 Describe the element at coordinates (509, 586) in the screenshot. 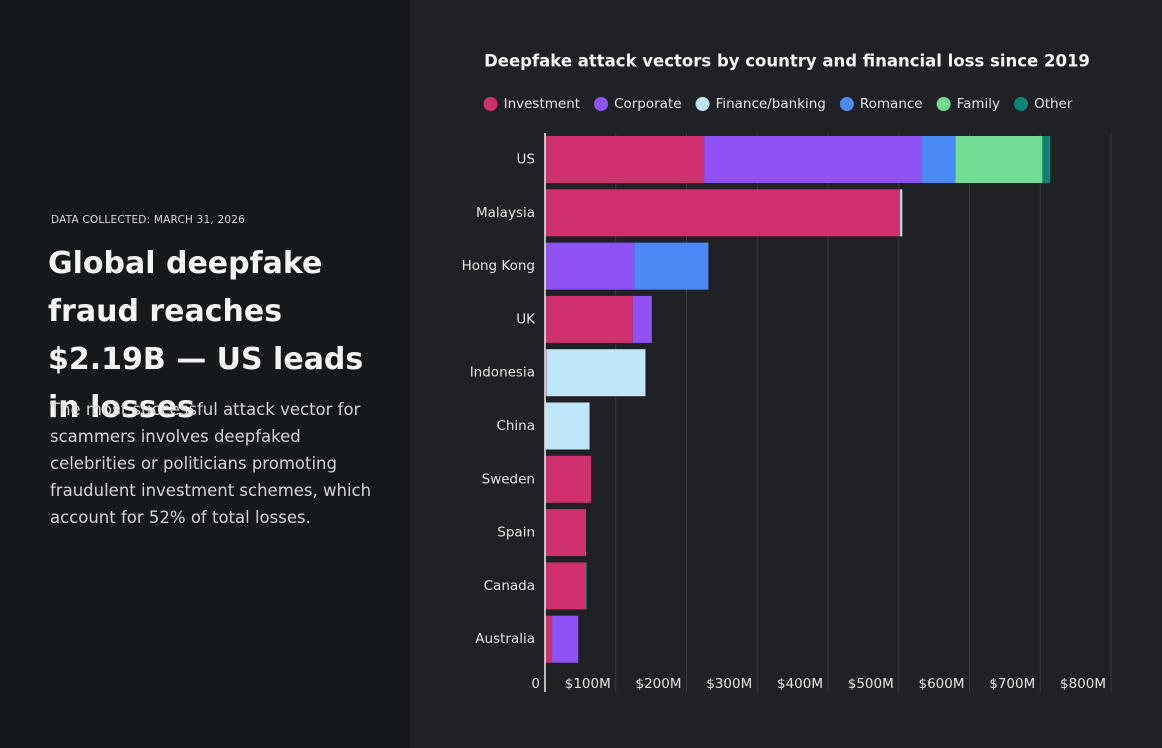

I see `y-tick-label: Canada` at that location.